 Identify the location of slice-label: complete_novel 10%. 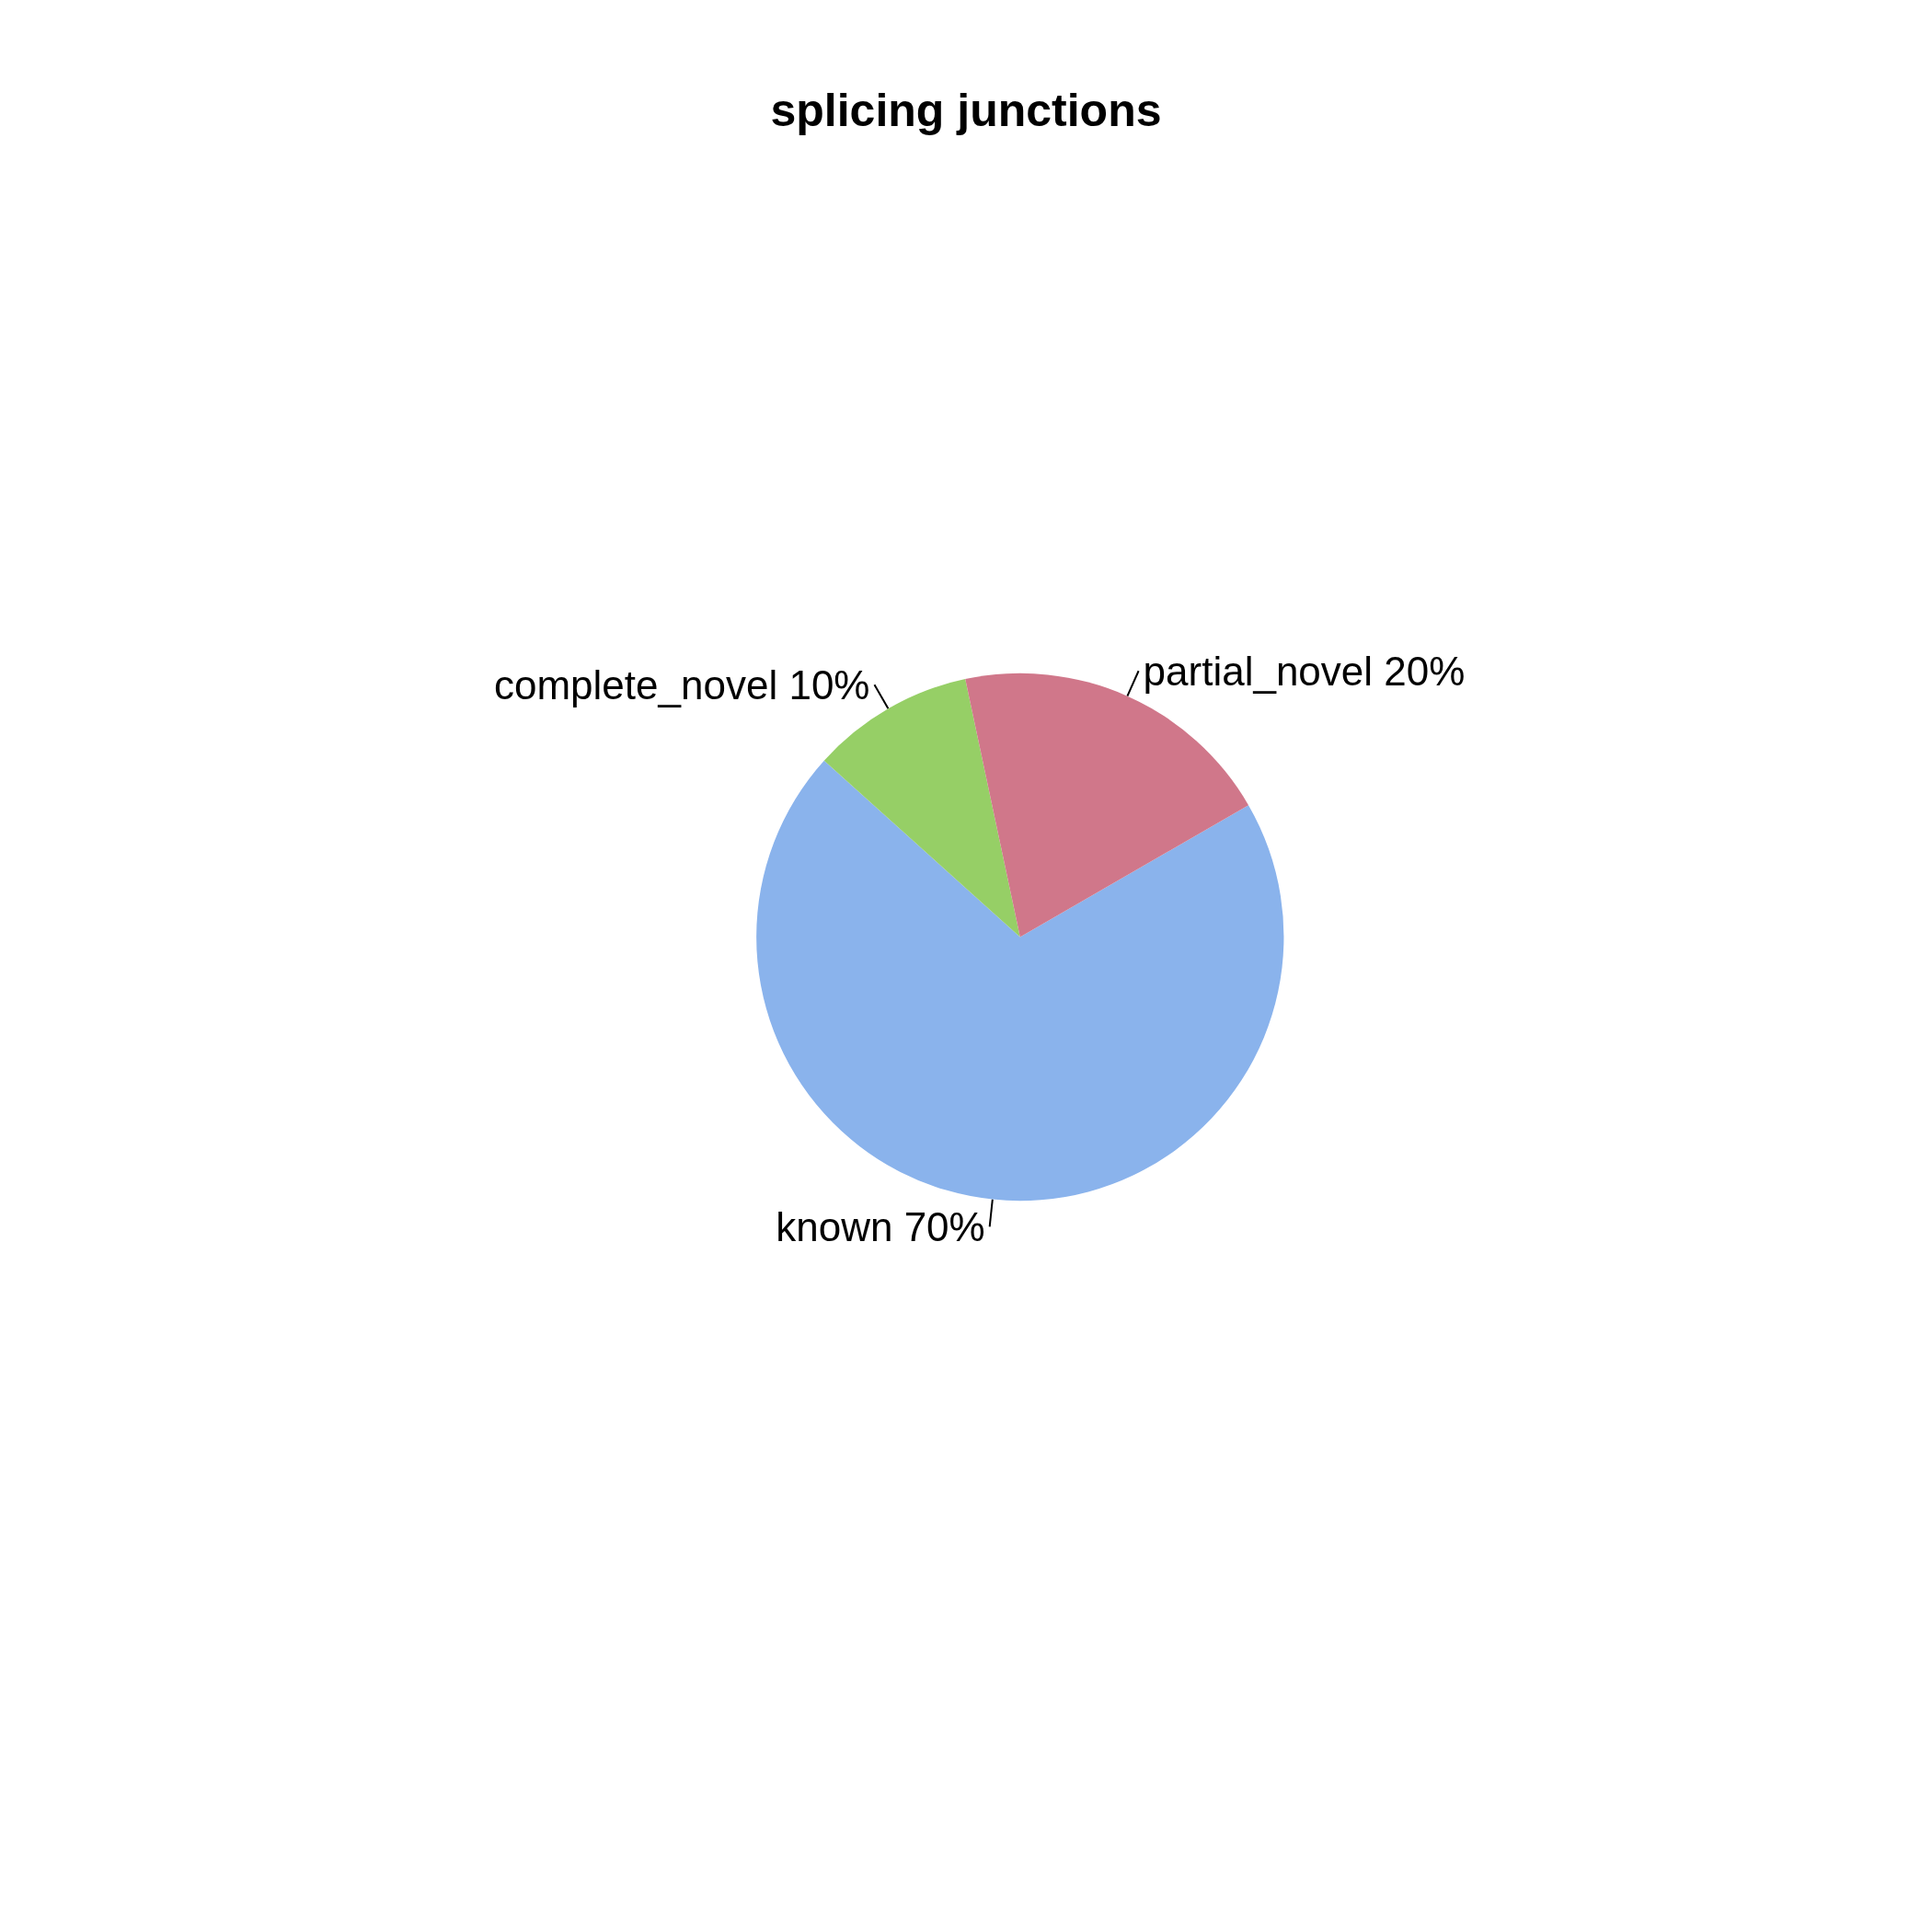
(681, 684).